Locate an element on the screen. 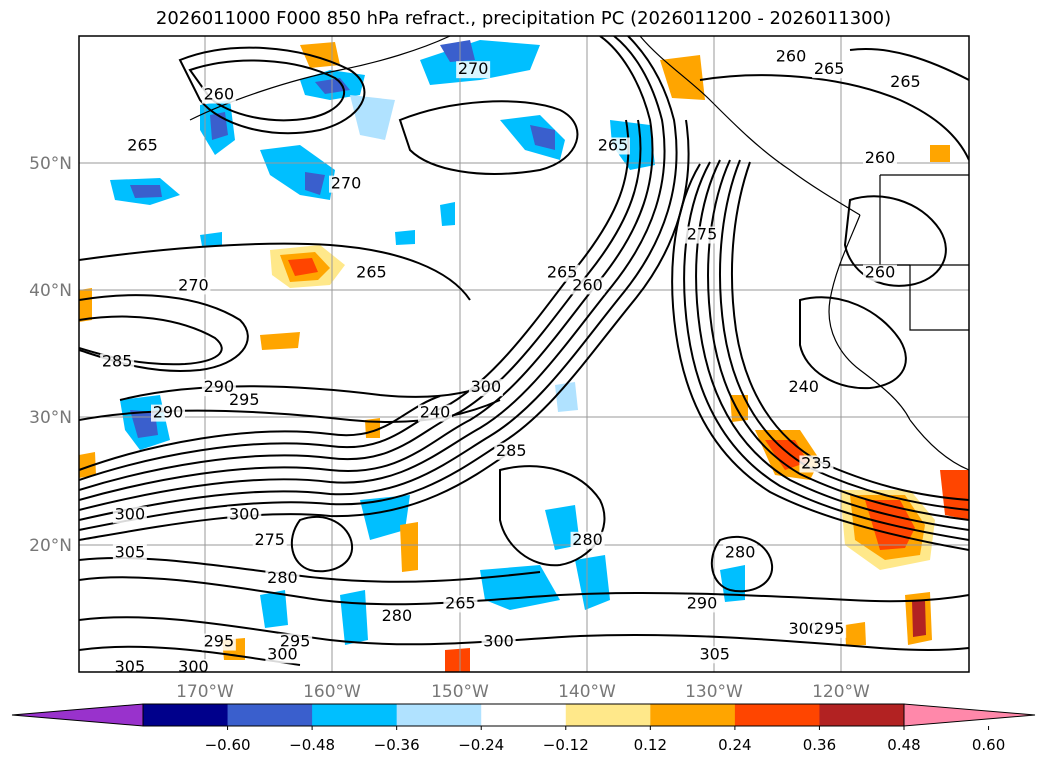  colorbar-tick-label: 0.24 is located at coordinates (734, 745).